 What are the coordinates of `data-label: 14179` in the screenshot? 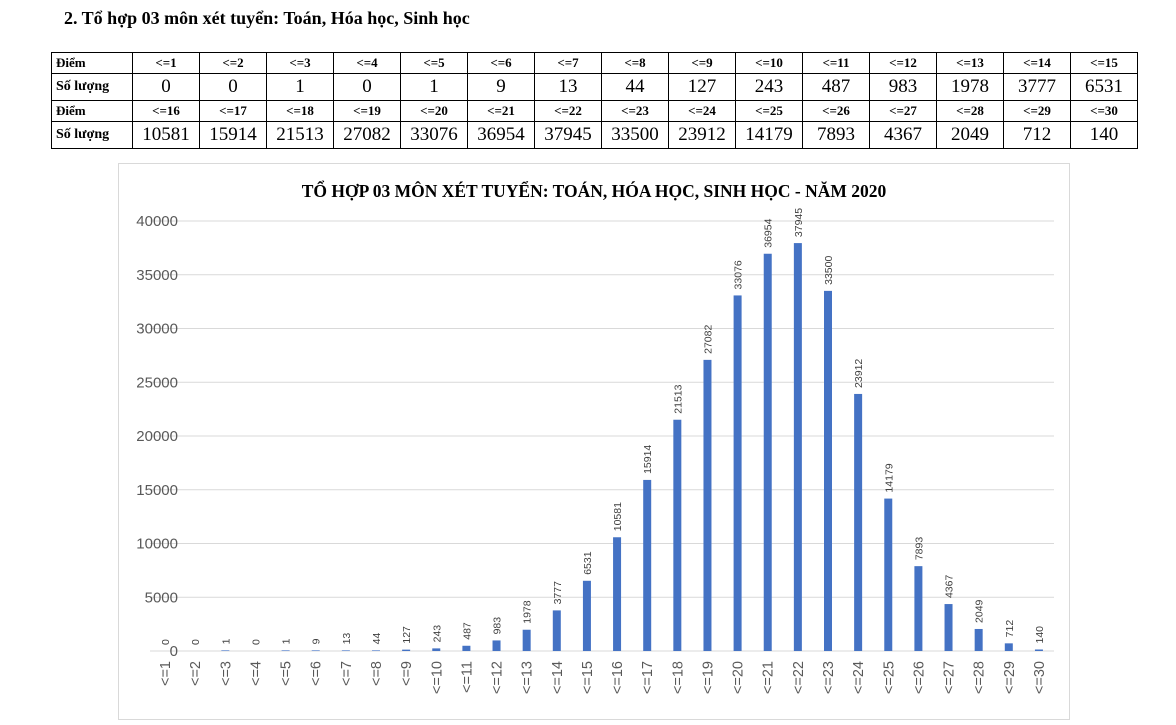 It's located at (889, 477).